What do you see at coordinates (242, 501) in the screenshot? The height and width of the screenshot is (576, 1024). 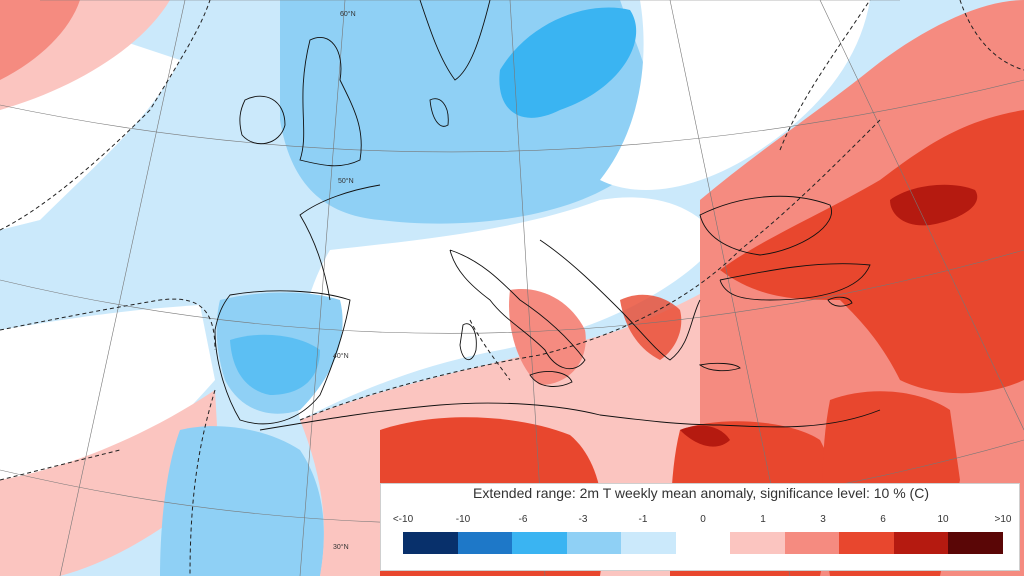 I see `cold-anomaly-morocco` at bounding box center [242, 501].